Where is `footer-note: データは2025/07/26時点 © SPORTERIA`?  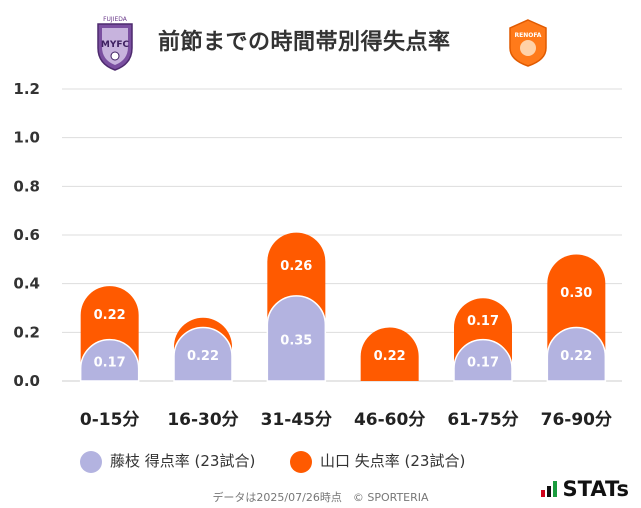
footer-note: データは2025/07/26時点 © SPORTERIA is located at coordinates (320, 497).